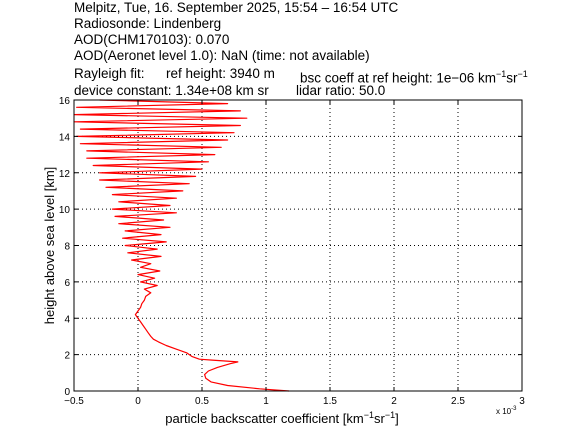 The image size is (576, 432). I want to click on bsc-coeff-text: bsc coeff at ref height: 1e−06 km−1sr−1, so click(414, 77).